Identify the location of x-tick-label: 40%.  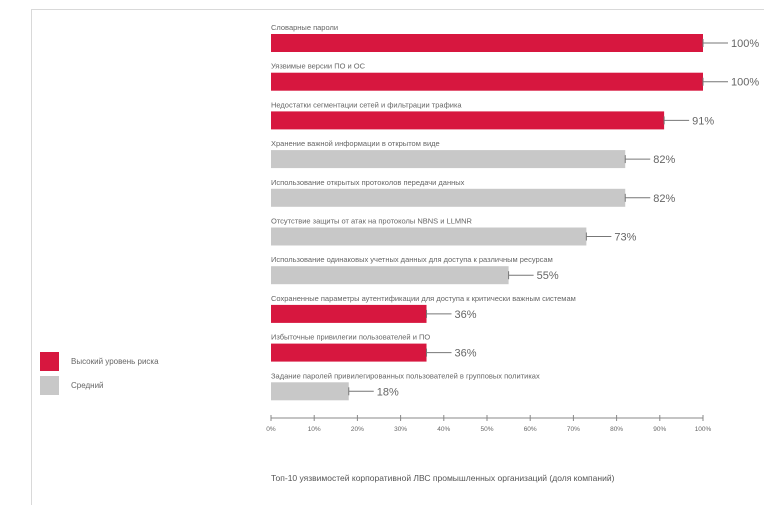
(443, 429).